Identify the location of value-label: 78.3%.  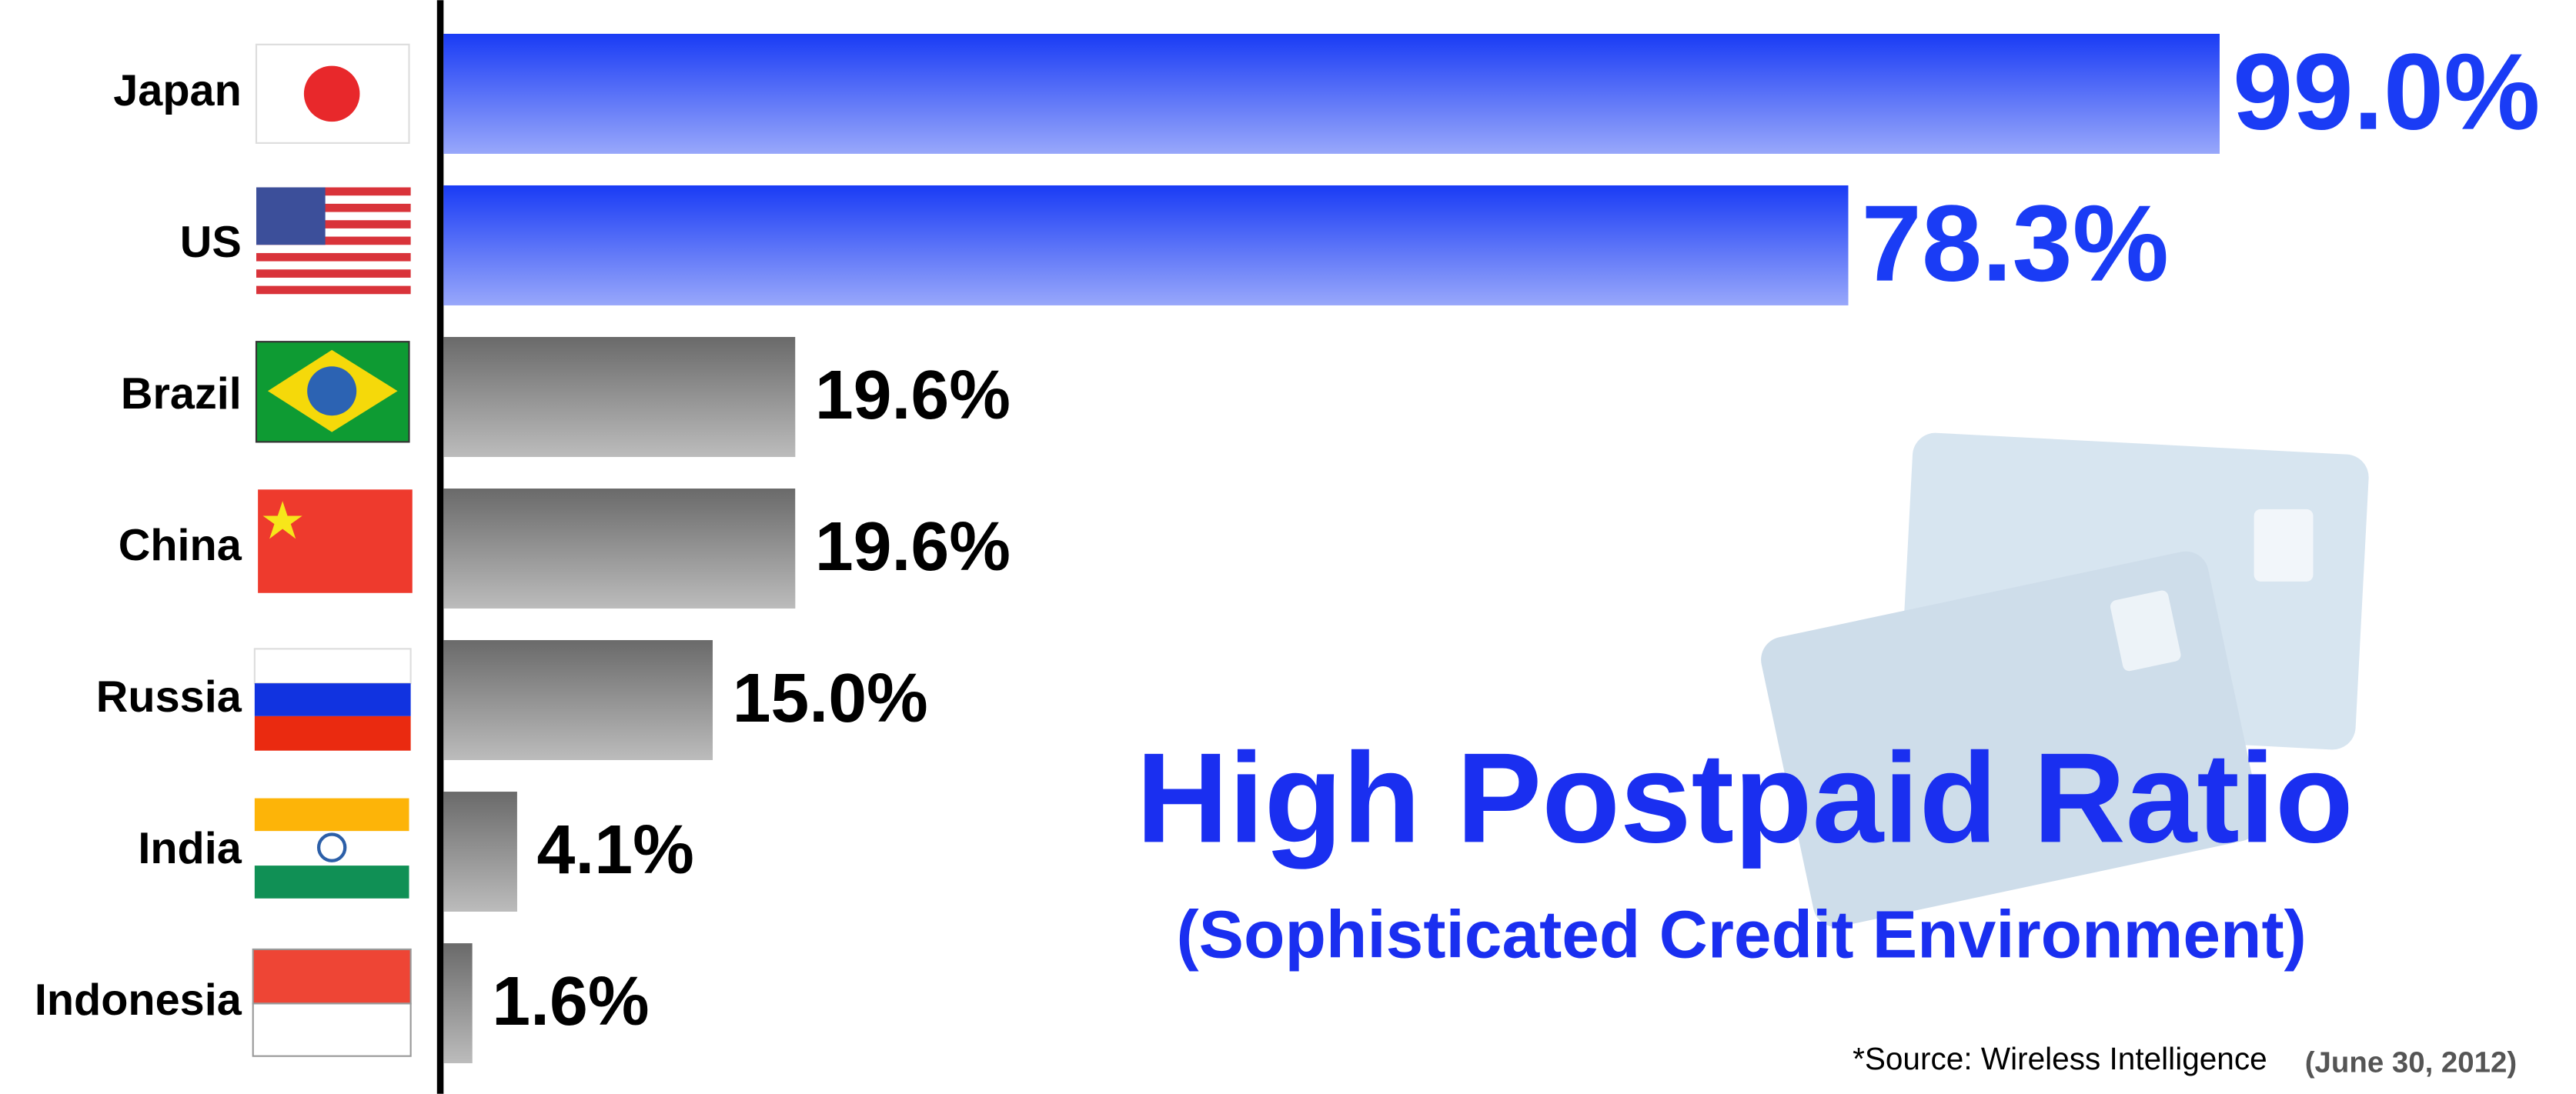
(2015, 243).